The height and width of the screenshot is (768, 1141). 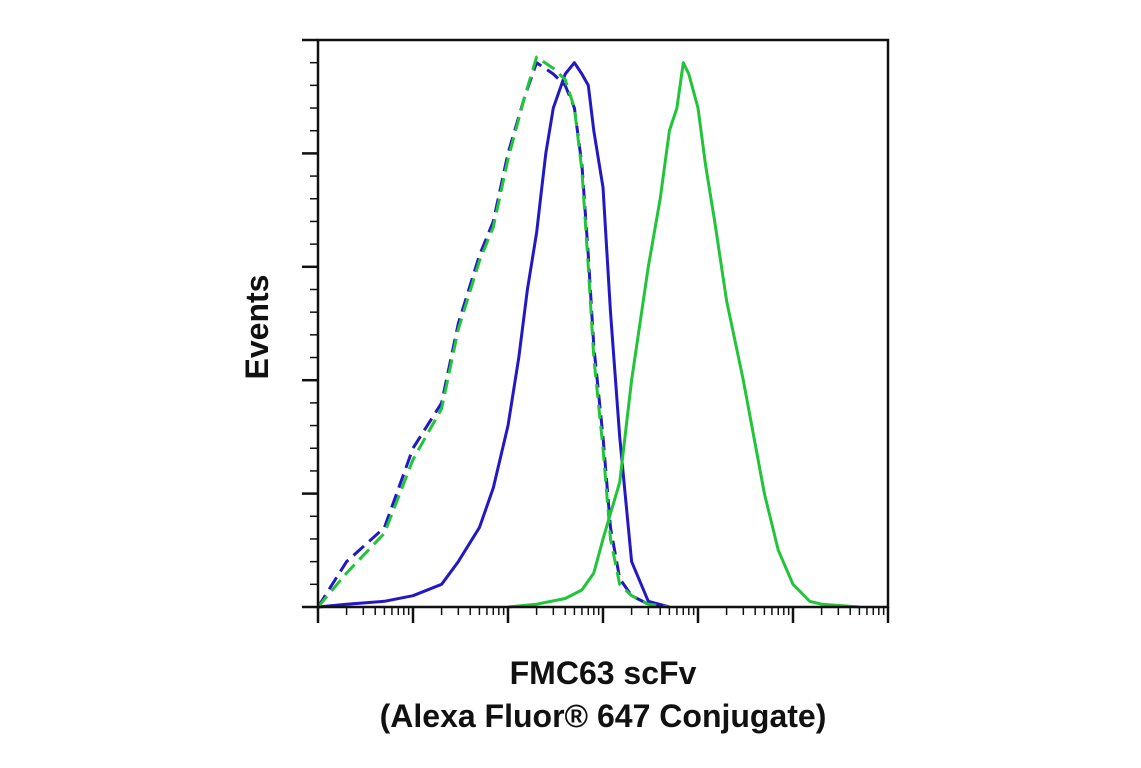 What do you see at coordinates (603, 716) in the screenshot?
I see `x-axis-title-line2: (Alexa Fluor® 647 Conjugate)` at bounding box center [603, 716].